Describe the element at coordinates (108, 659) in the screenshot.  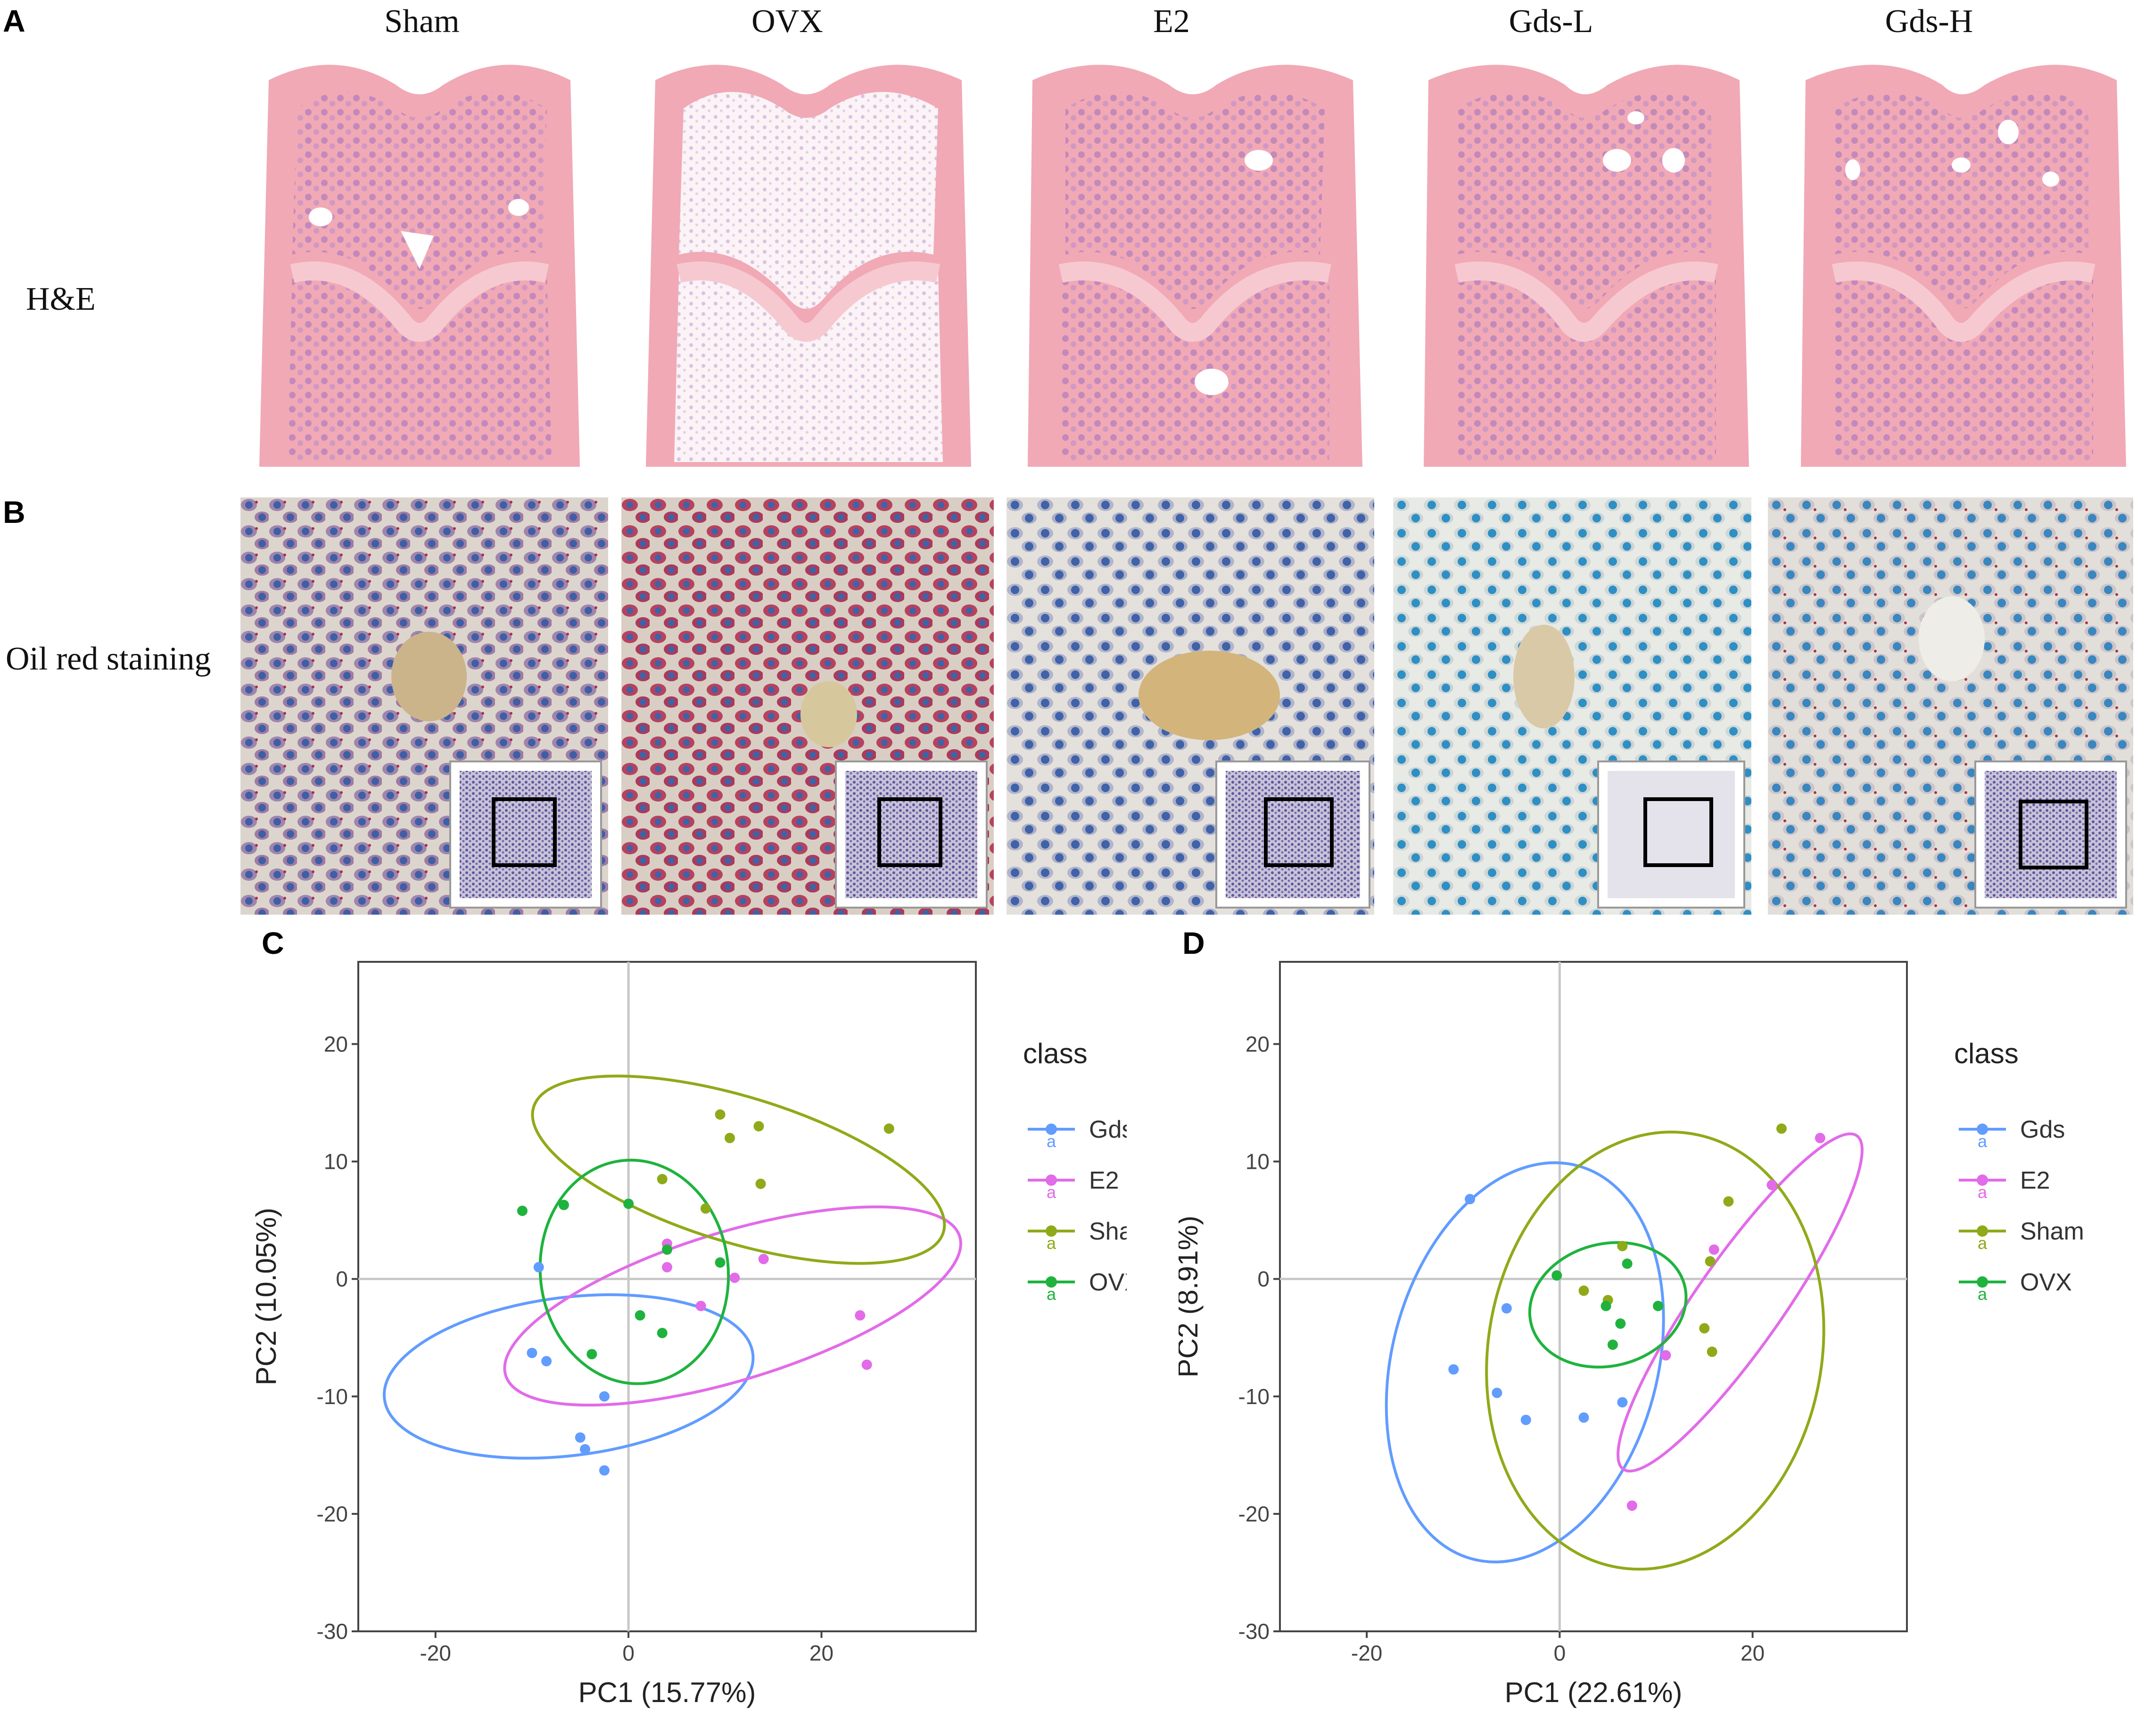
I see `row-label-oil: Oil red staining` at that location.